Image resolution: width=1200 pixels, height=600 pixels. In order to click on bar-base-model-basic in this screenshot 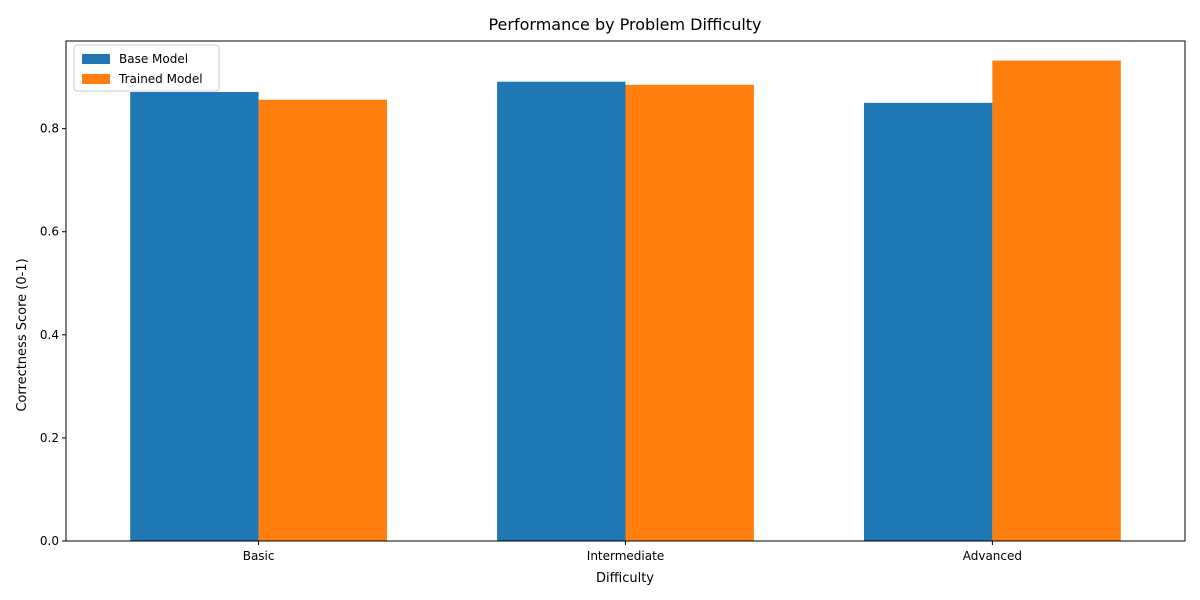, I will do `click(194, 316)`.